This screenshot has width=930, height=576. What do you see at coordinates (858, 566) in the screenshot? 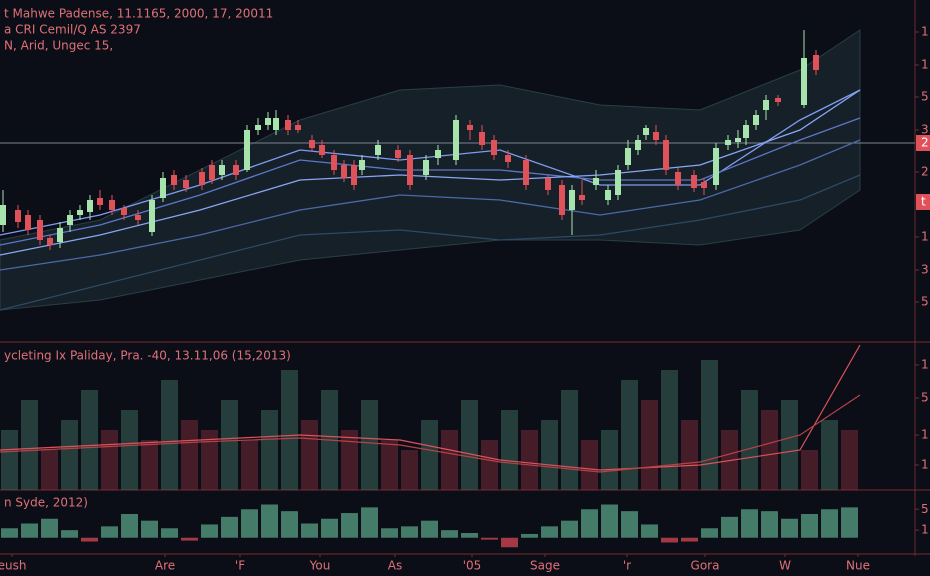
I see `x-tick-label: Nue` at bounding box center [858, 566].